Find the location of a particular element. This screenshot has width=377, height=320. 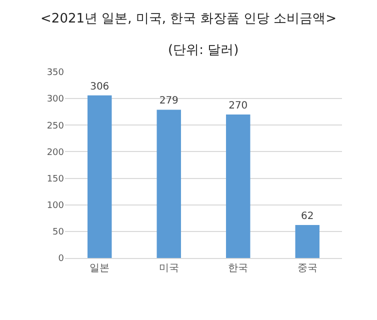

data-label: 270 is located at coordinates (238, 106).